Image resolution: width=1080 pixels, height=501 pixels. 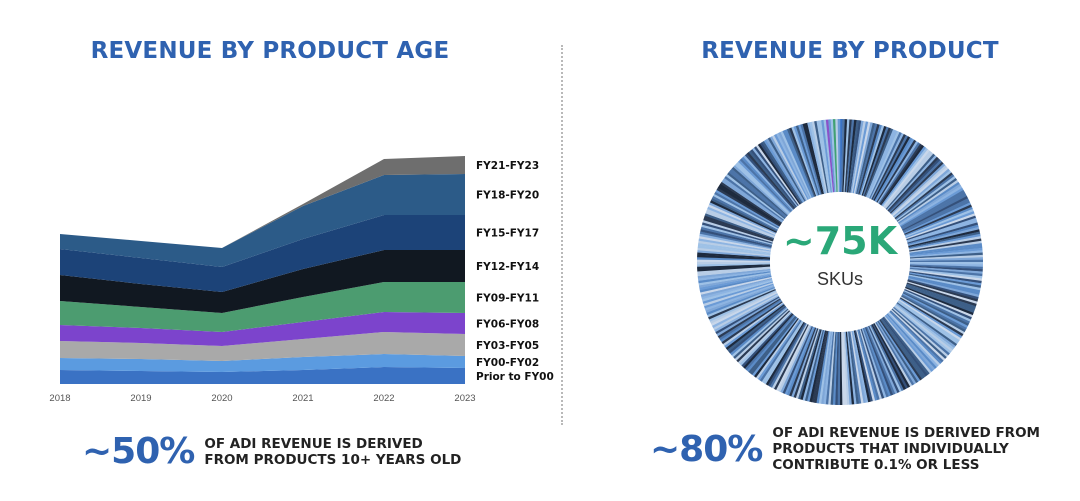 What do you see at coordinates (333, 459) in the screenshot?
I see `left-stat-line: FROM PRODUCTS 10+ YEARS OLD` at bounding box center [333, 459].